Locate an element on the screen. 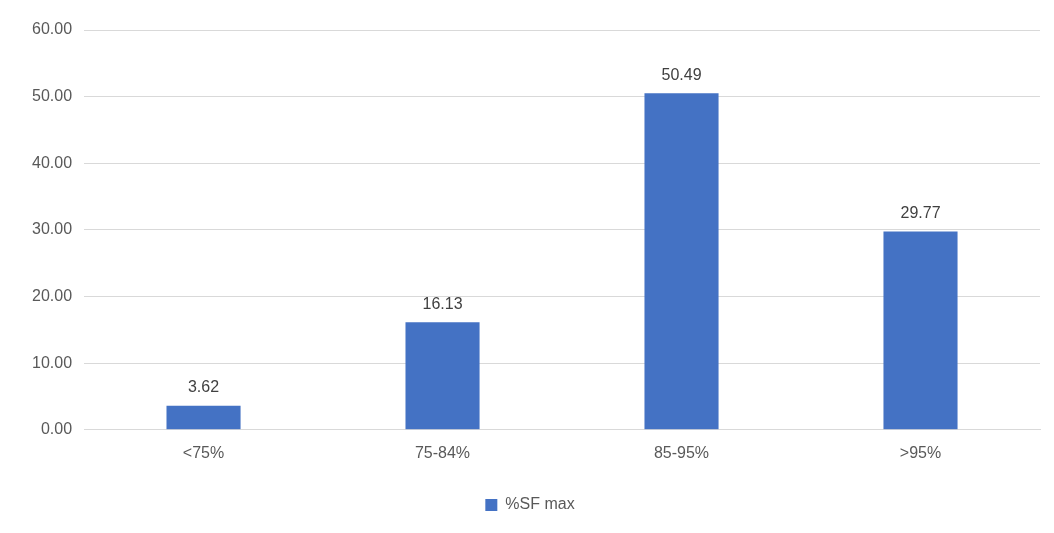  x-tick-label: <75% is located at coordinates (203, 452).